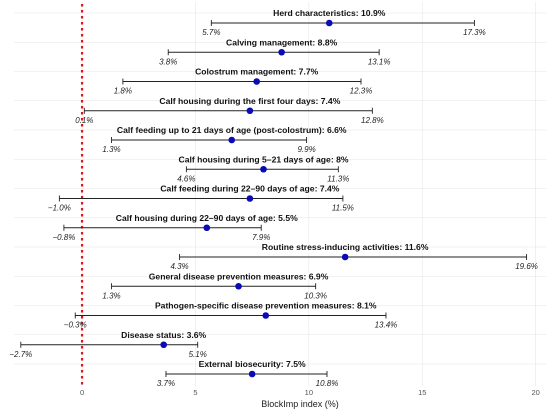 The image size is (550, 413). What do you see at coordinates (243, 81) in the screenshot?
I see `row-item: Colostrum management: 7.7% 1.8% 12.3%` at bounding box center [243, 81].